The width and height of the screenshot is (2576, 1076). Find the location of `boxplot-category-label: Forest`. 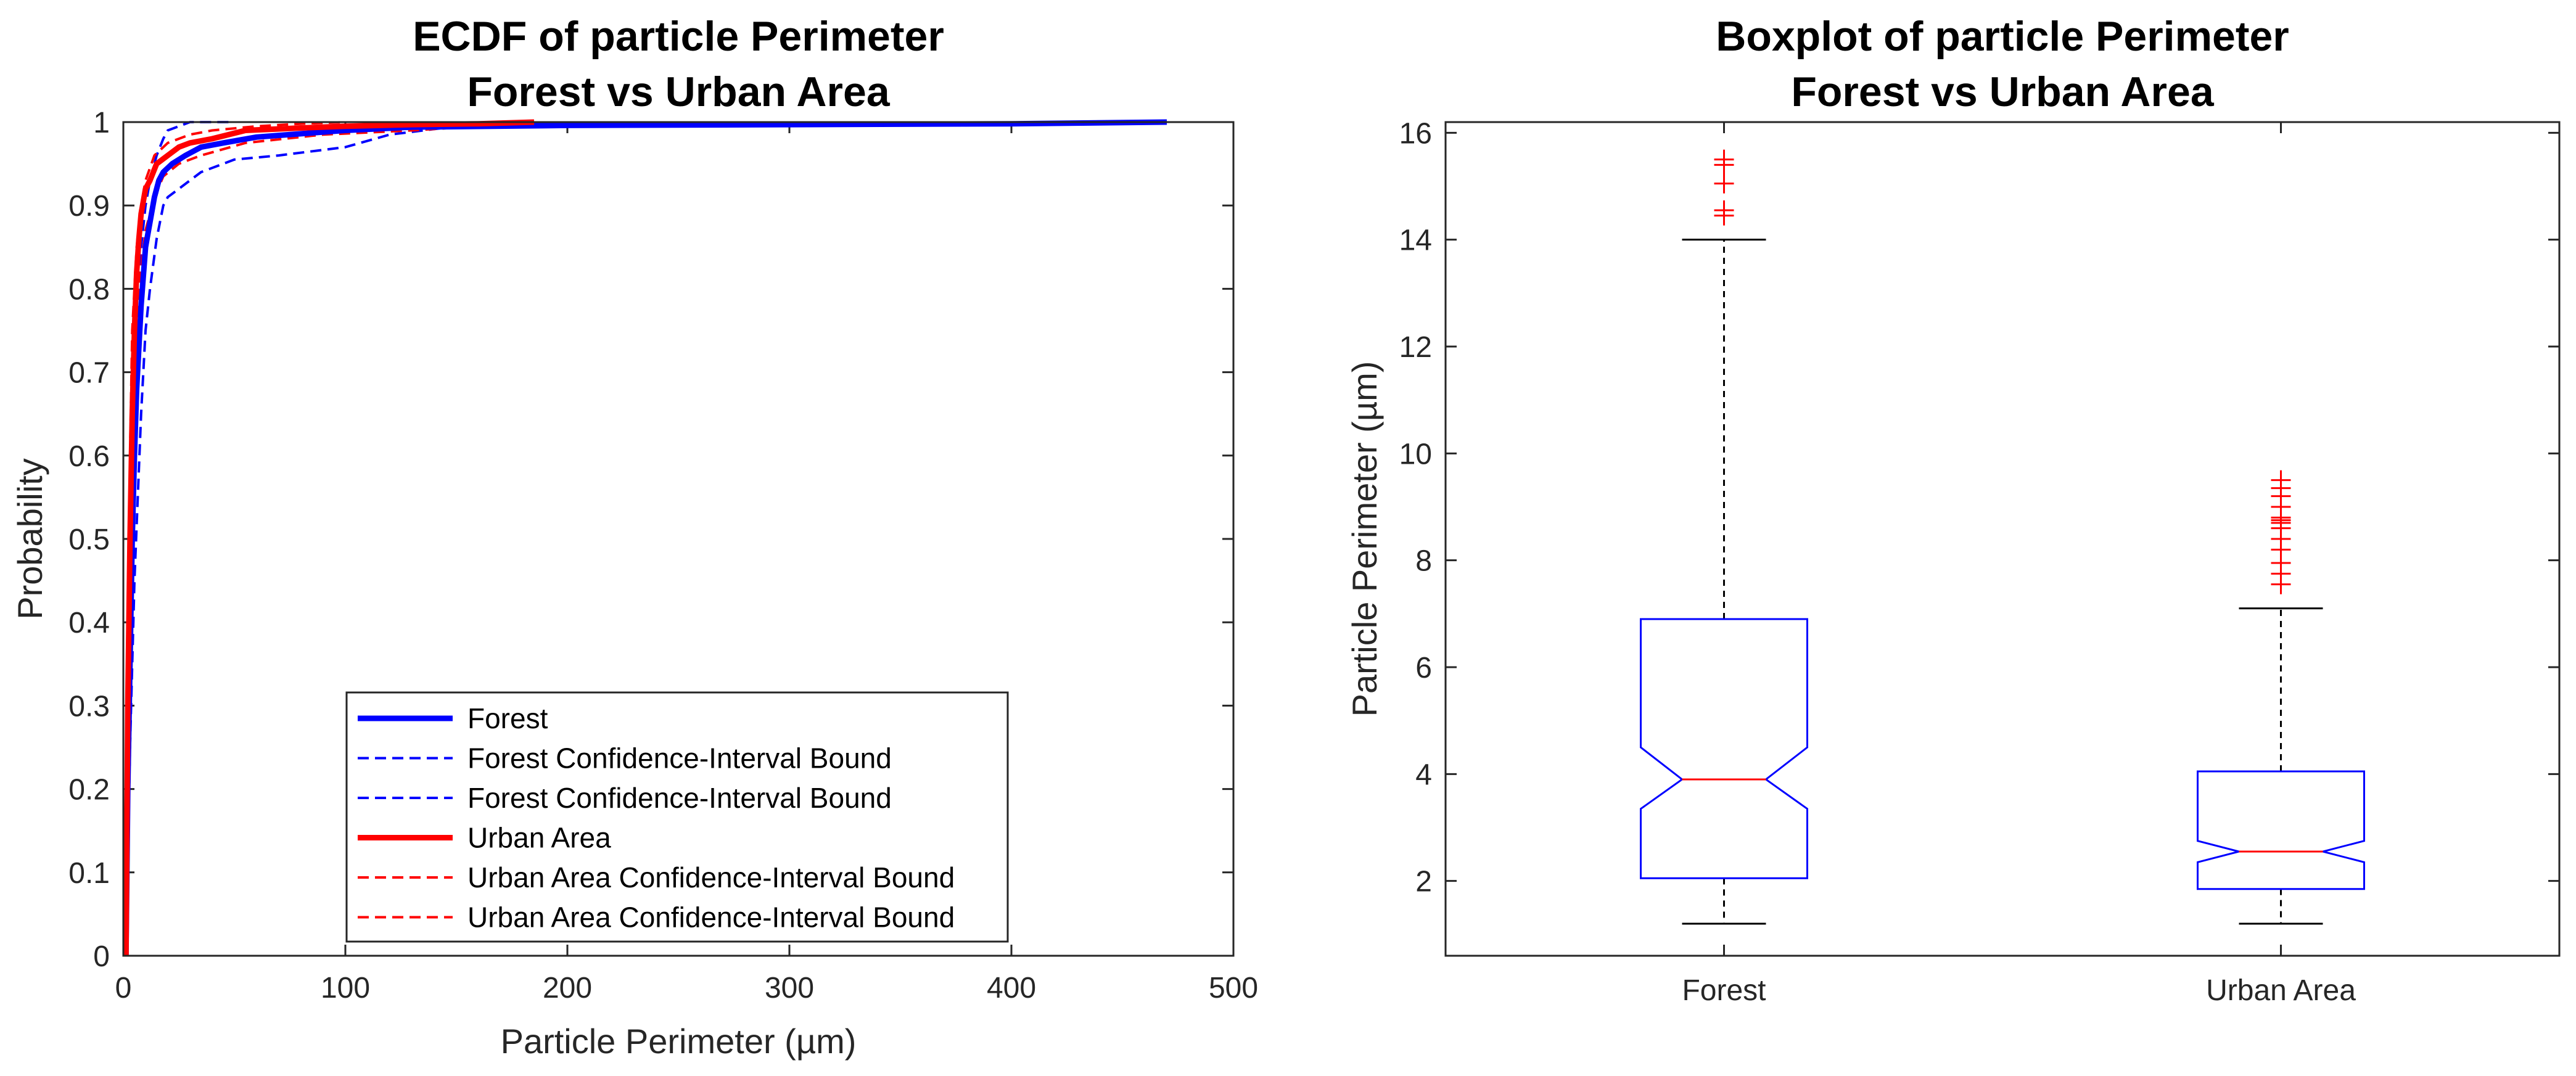

boxplot-category-label: Forest is located at coordinates (1724, 990).